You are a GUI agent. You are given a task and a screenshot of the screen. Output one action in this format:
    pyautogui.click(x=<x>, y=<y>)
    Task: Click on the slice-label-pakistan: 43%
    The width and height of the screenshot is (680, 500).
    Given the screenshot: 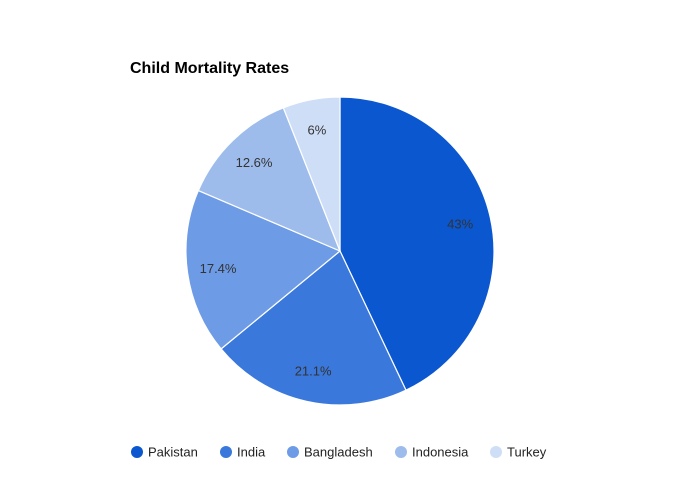 What is the action you would take?
    pyautogui.click(x=460, y=223)
    